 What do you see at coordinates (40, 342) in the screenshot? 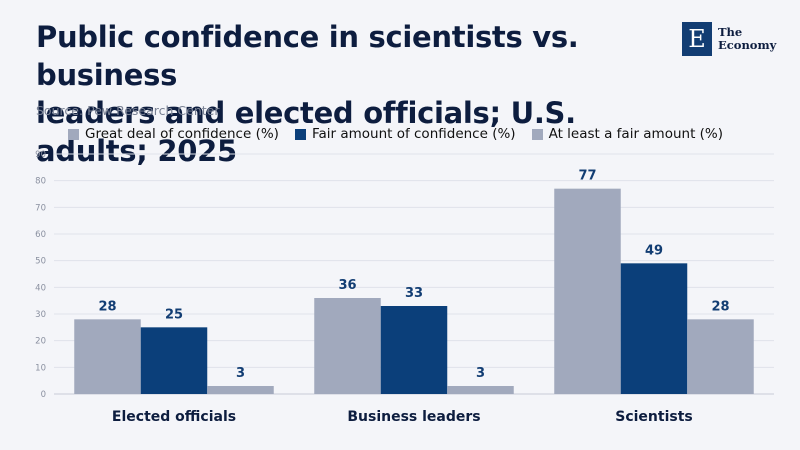
I see `y-tick-label: 20` at bounding box center [40, 342].